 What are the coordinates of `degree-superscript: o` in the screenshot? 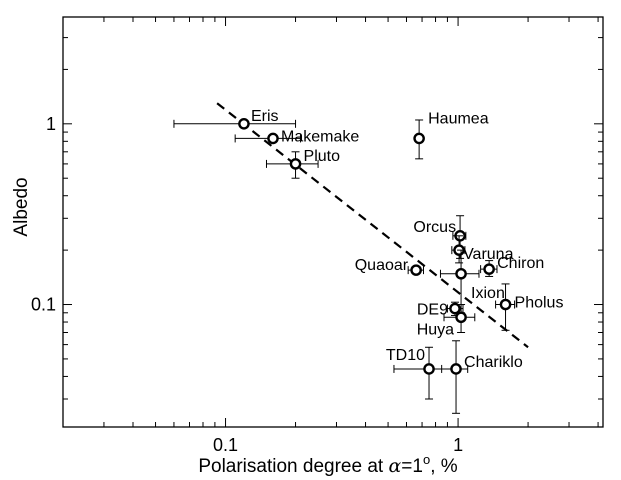 It's located at (426, 459).